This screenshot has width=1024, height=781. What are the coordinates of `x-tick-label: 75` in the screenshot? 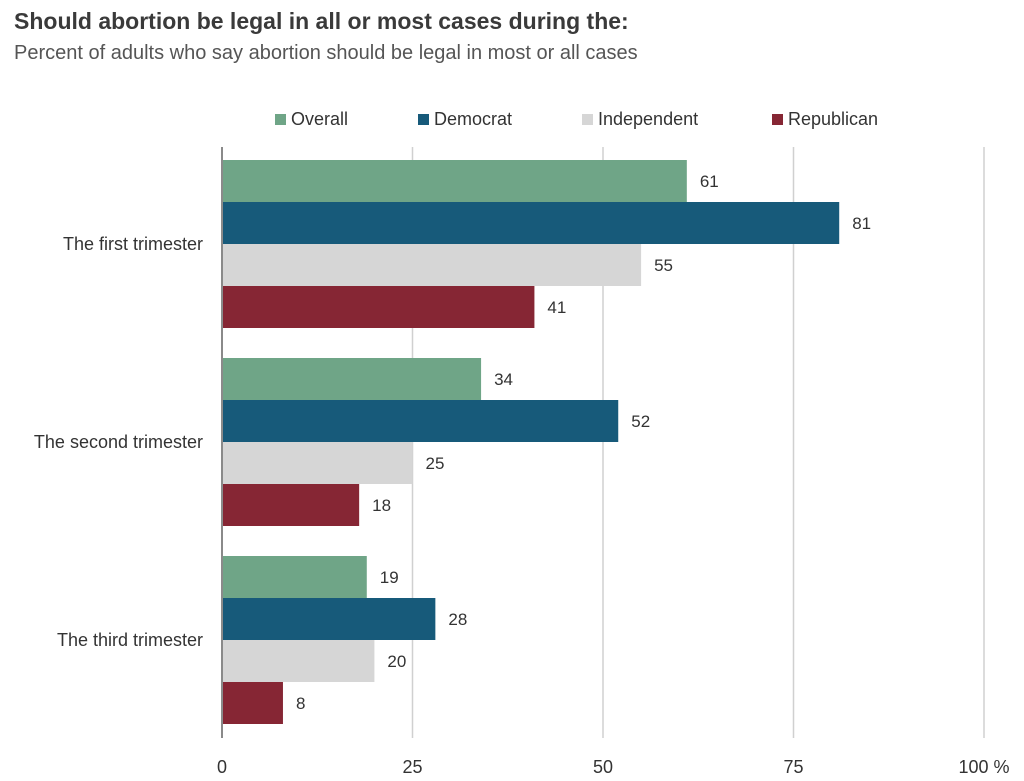 It's located at (793, 767).